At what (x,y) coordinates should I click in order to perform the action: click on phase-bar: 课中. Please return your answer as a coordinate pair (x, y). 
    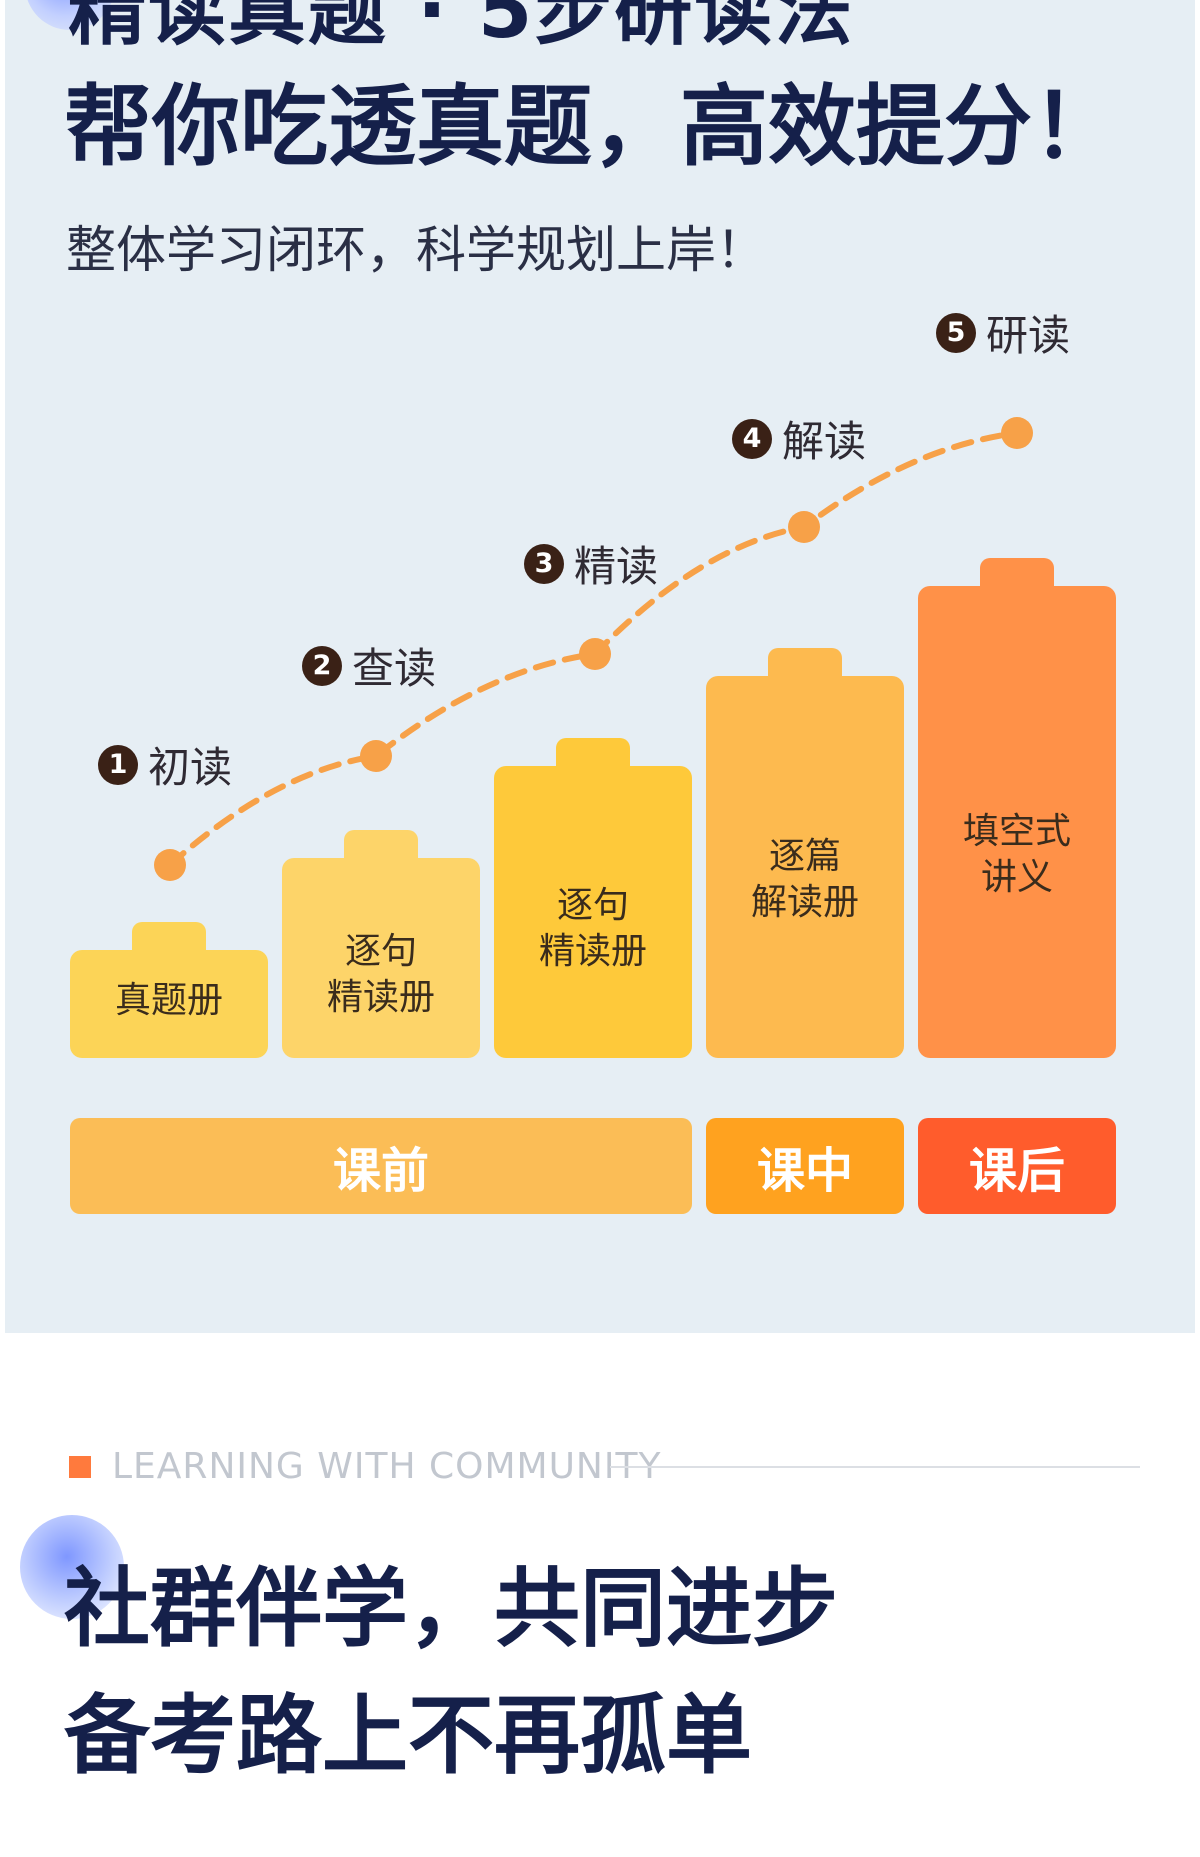
    Looking at the image, I should click on (805, 1166).